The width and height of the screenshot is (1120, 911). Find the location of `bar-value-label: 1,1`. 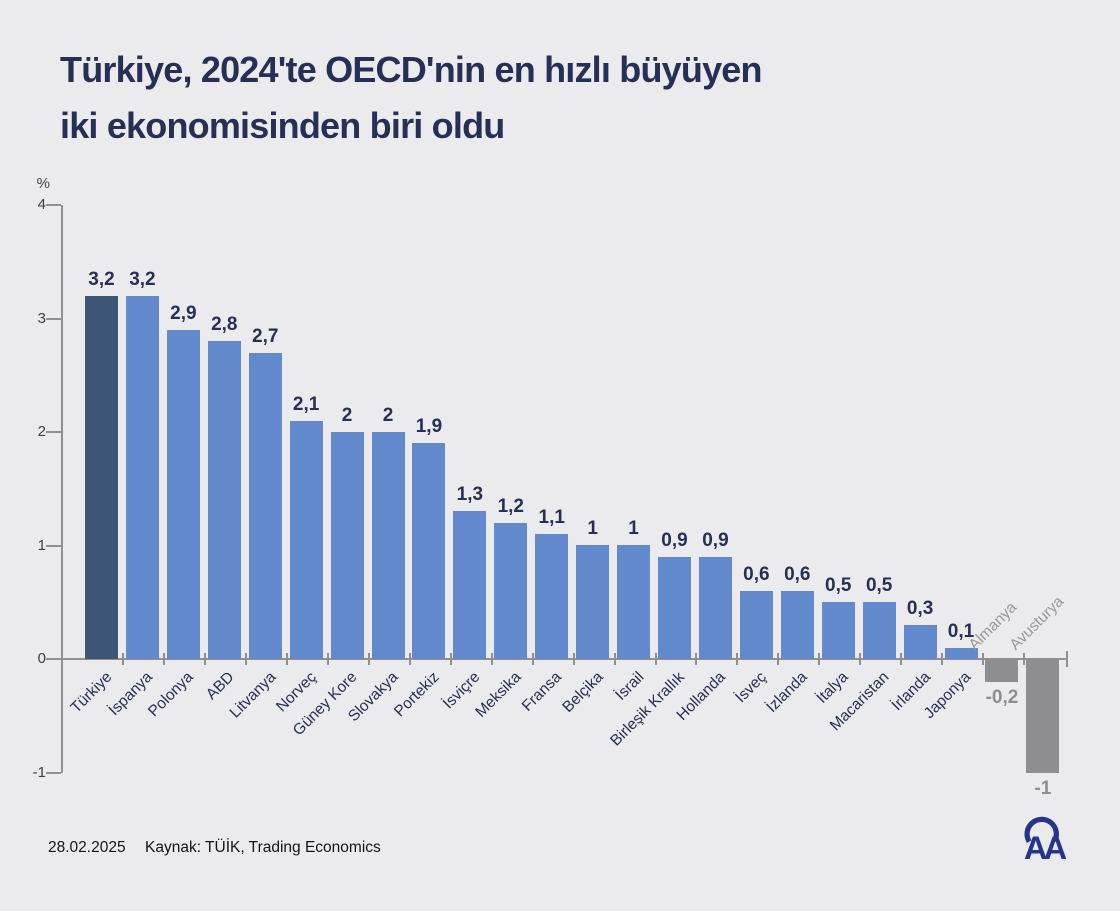

bar-value-label: 1,1 is located at coordinates (551, 517).